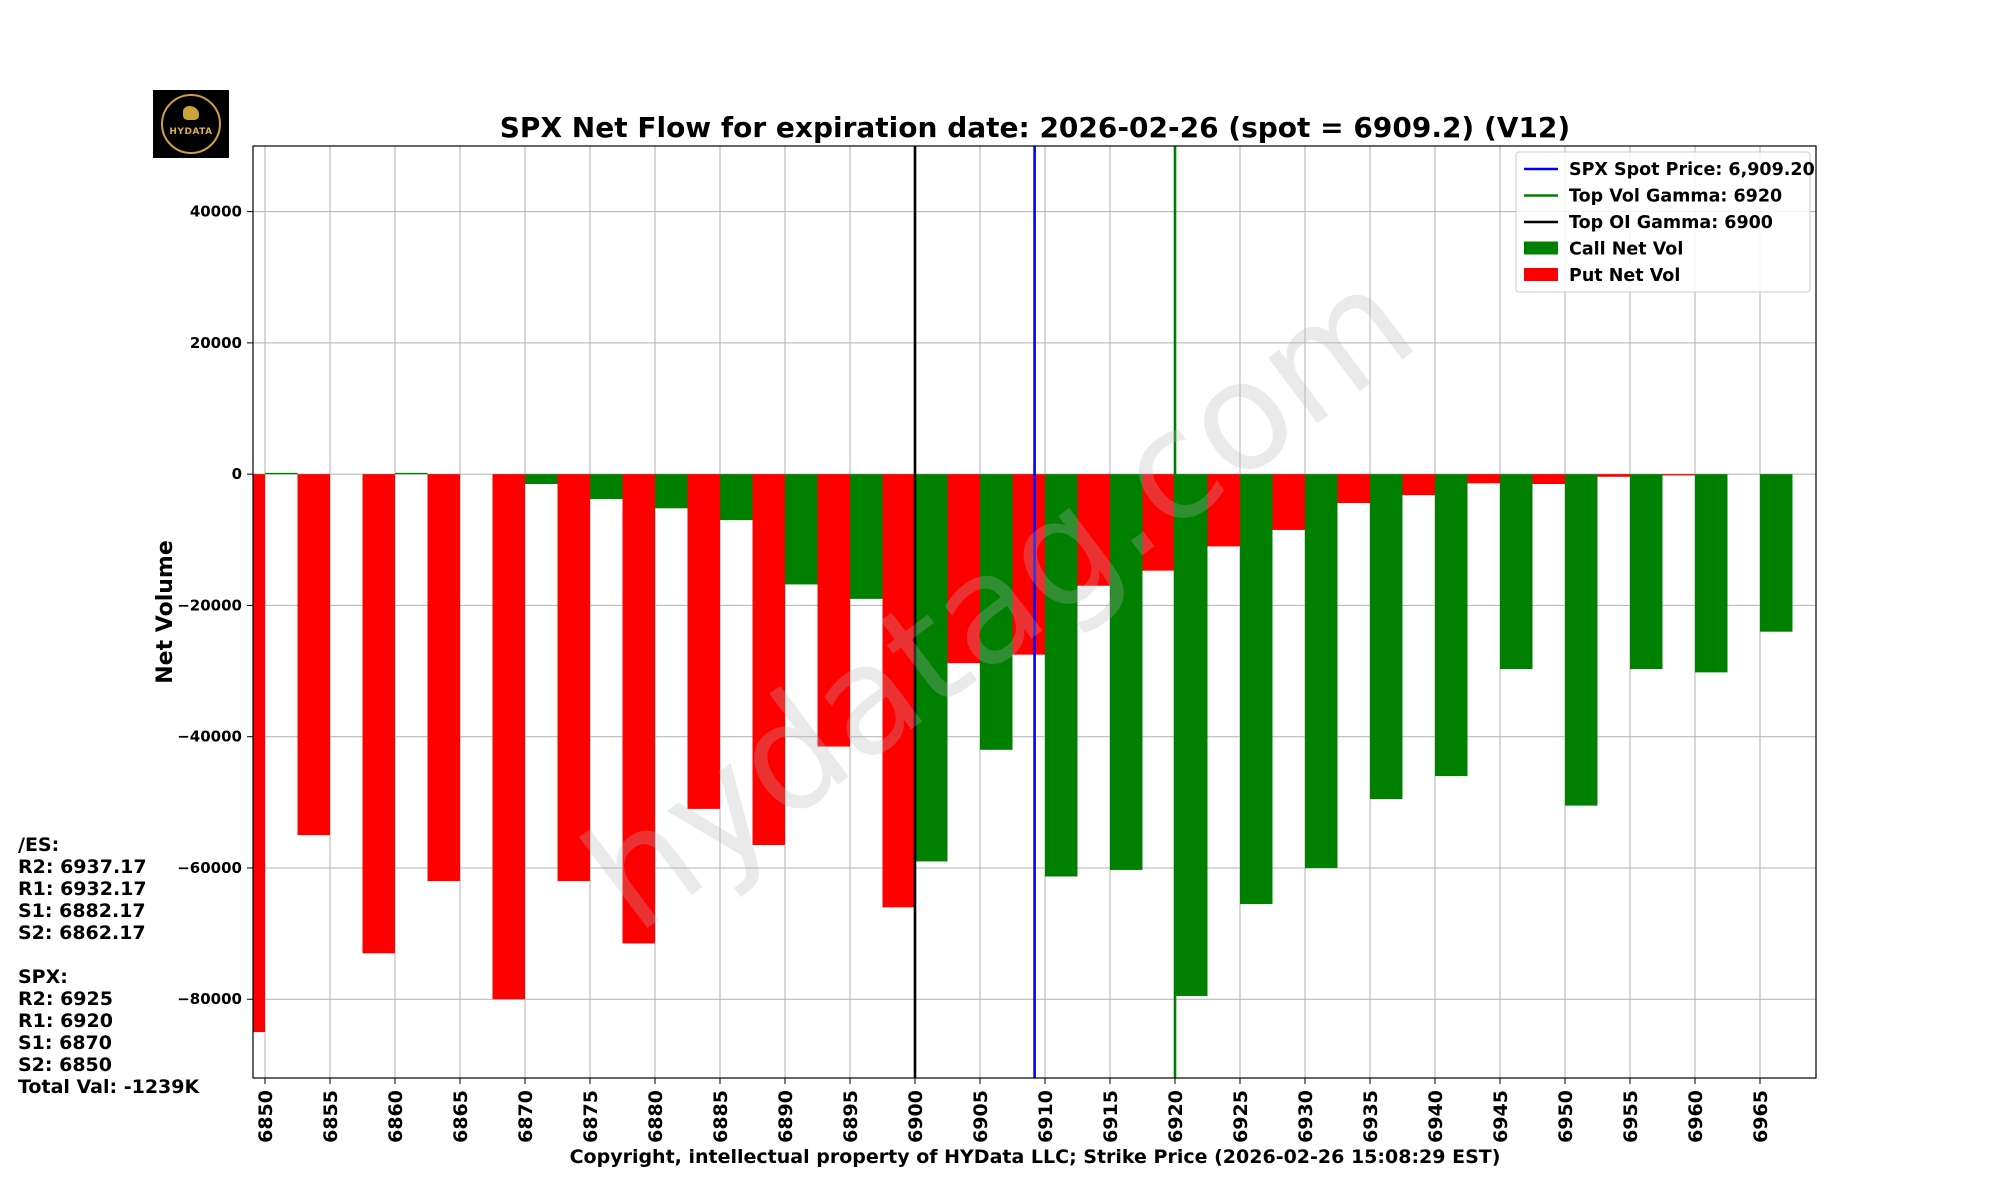 The image size is (2000, 1200). What do you see at coordinates (109, 1087) in the screenshot?
I see `total-value: Total Val: -1239K` at bounding box center [109, 1087].